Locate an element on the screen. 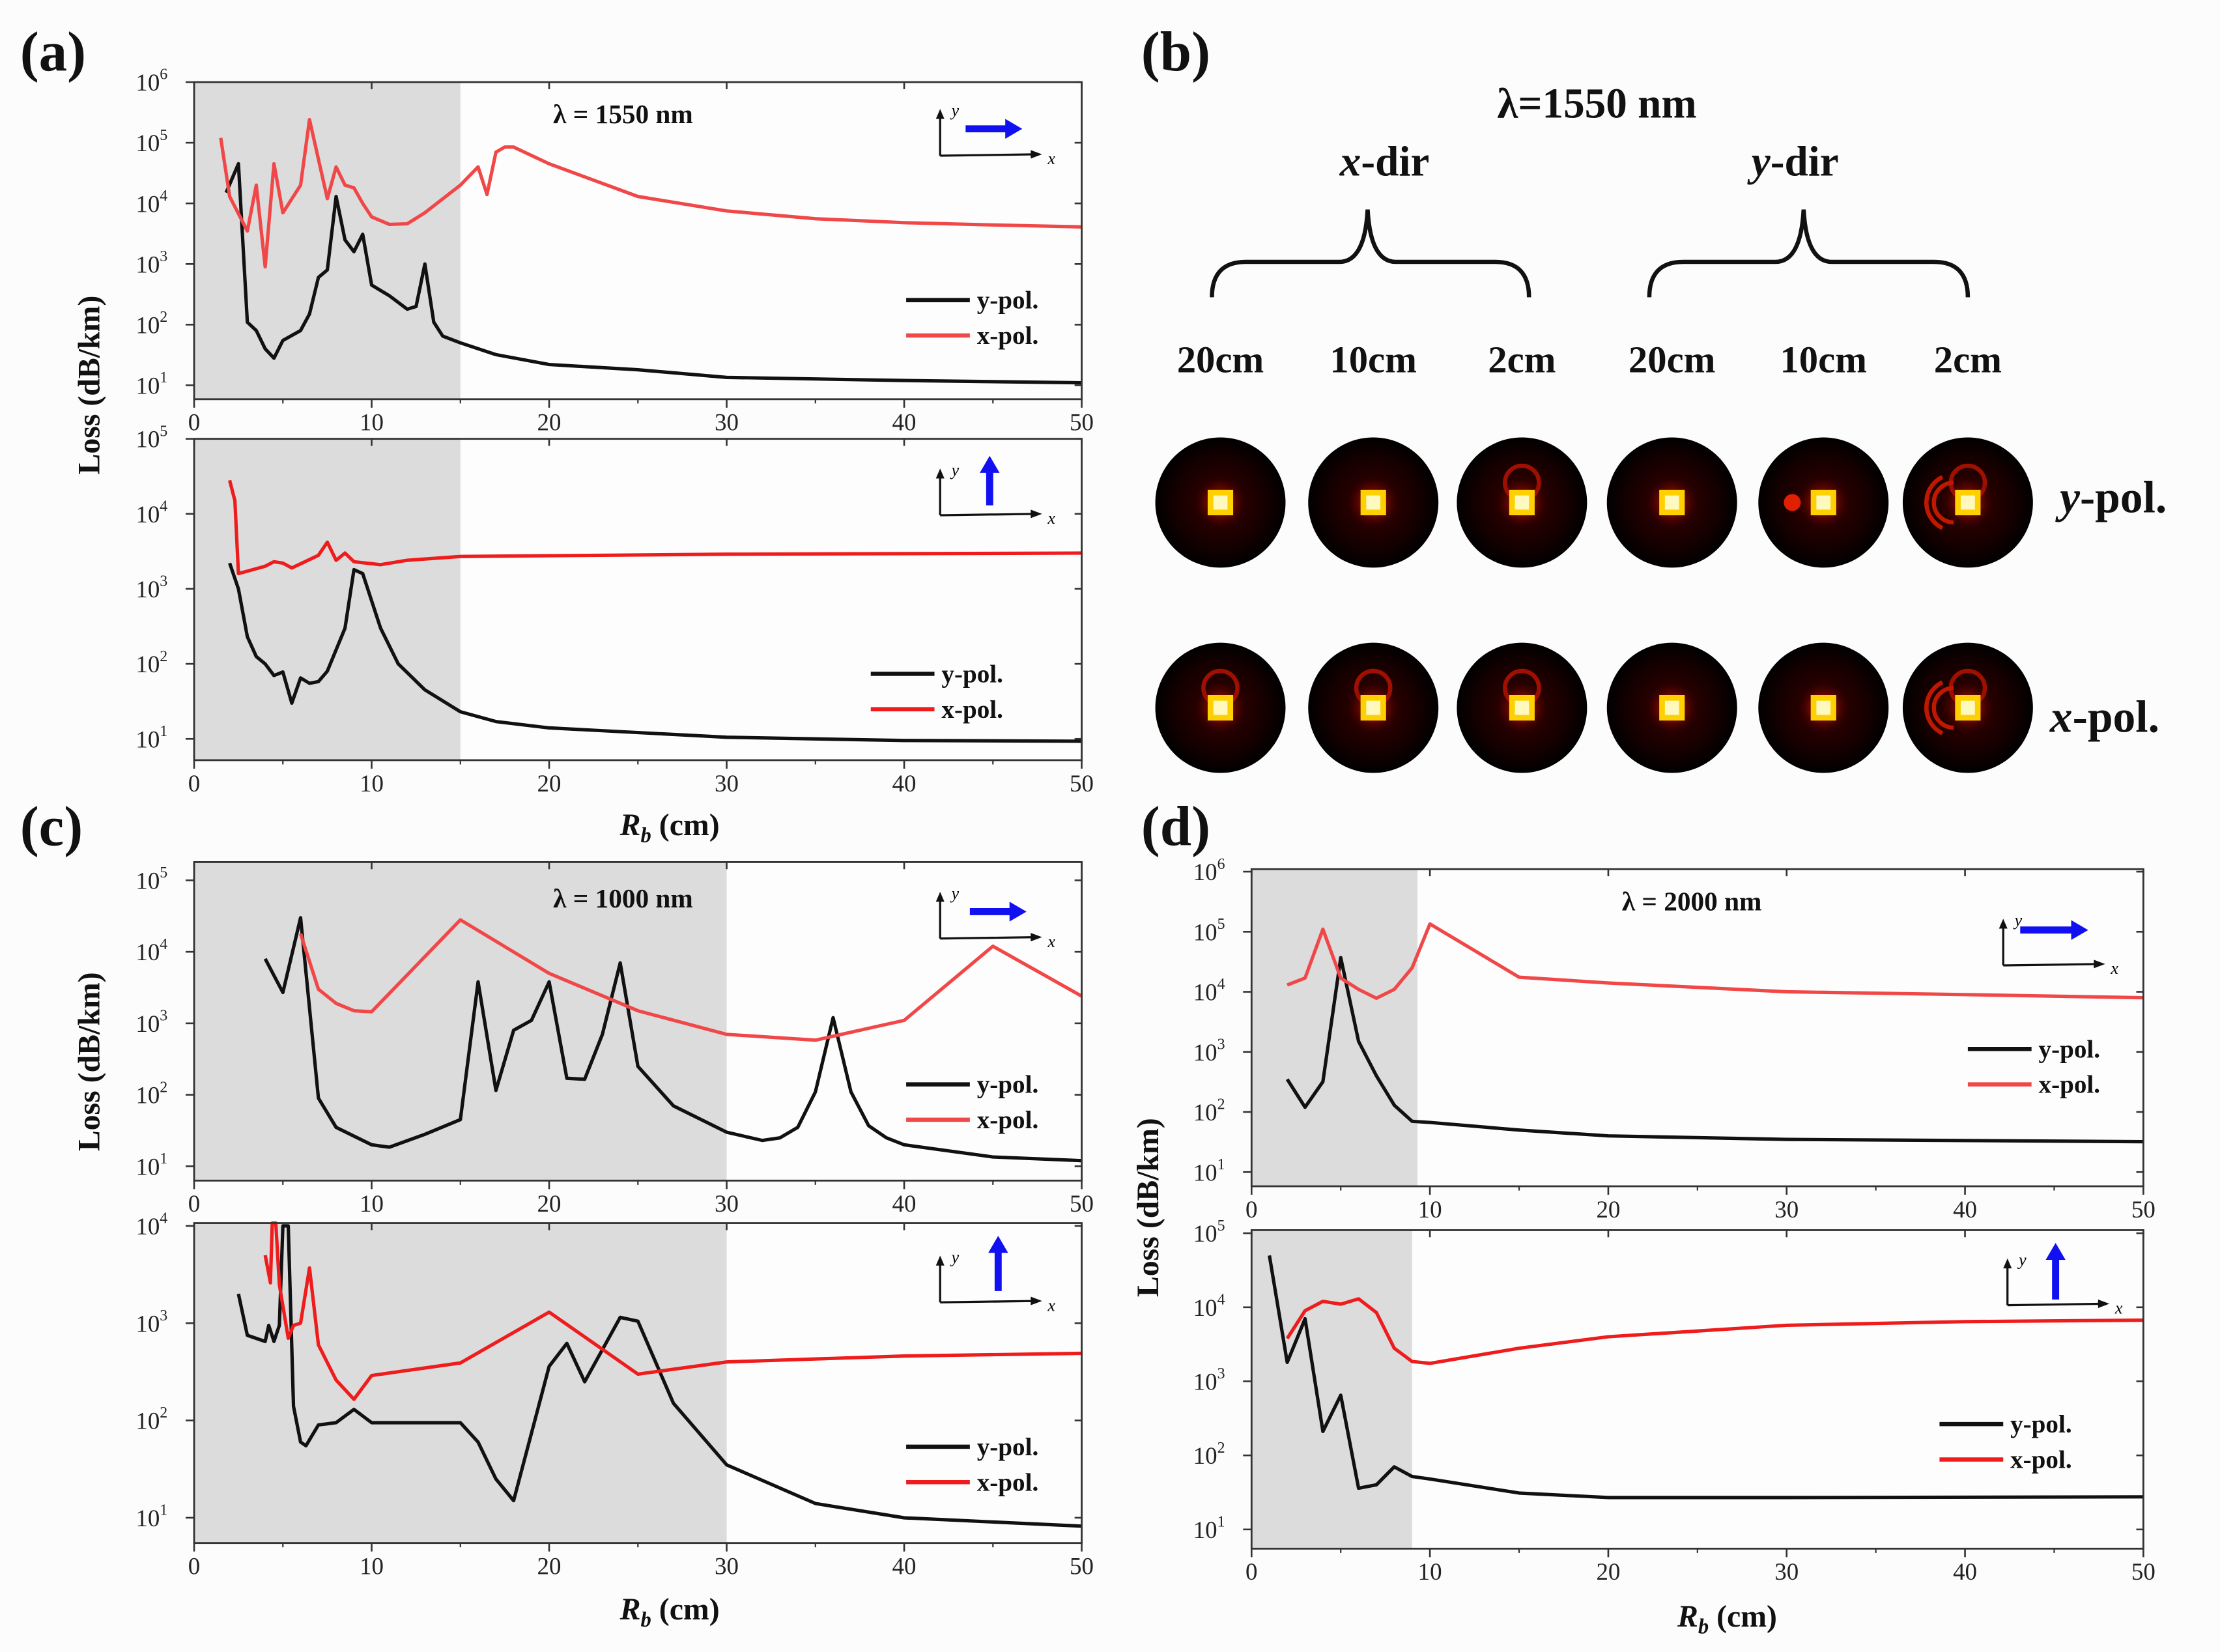 The width and height of the screenshot is (2220, 1652). field-direction-inset: yx is located at coordinates (995, 134).